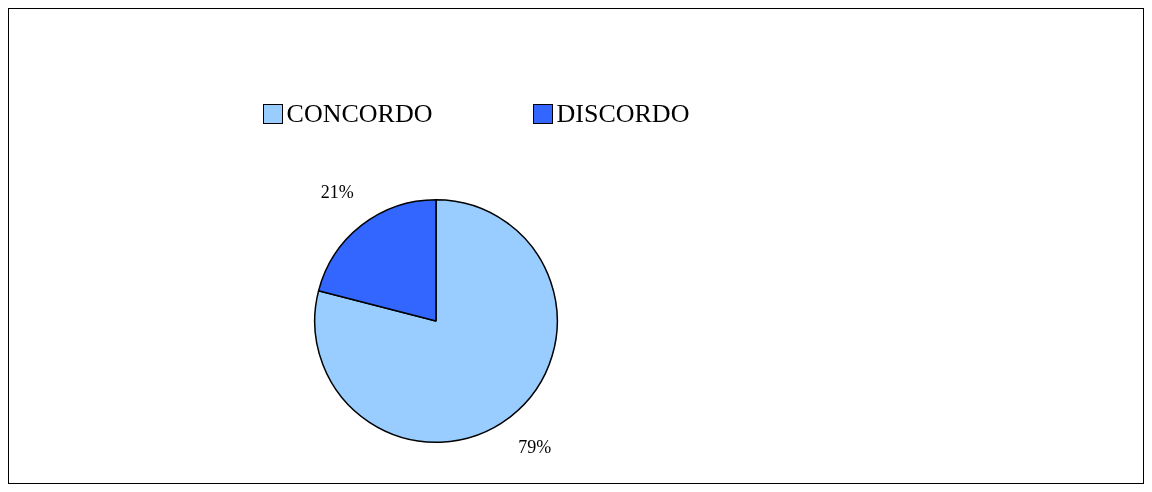 The height and width of the screenshot is (492, 1152). I want to click on legend-label: DISCORDO, so click(623, 114).